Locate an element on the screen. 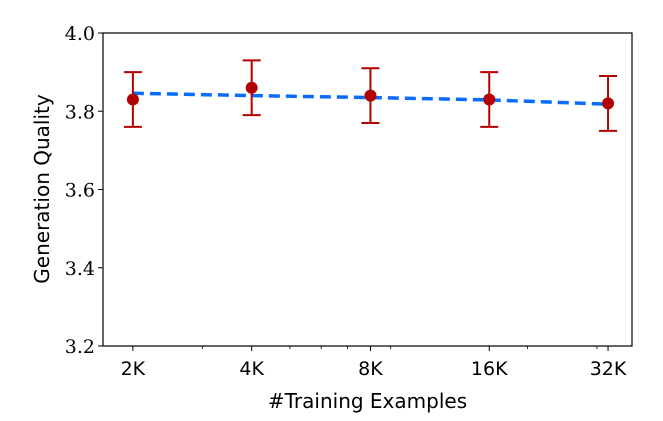  y-tick-label: 4.0 is located at coordinates (80, 34).